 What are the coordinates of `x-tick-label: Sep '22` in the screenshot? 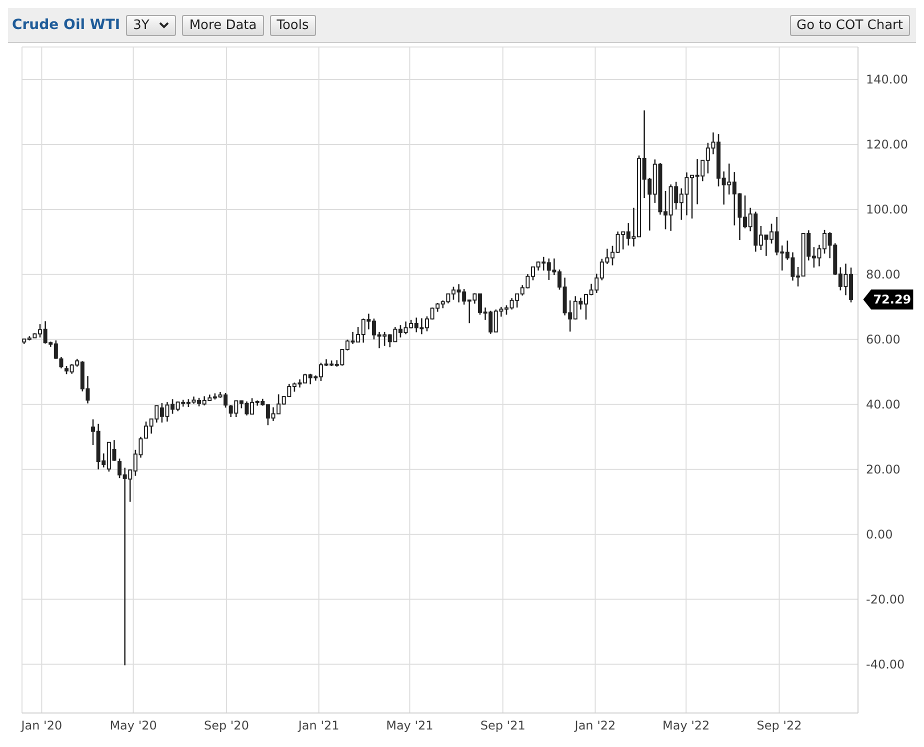 It's located at (779, 725).